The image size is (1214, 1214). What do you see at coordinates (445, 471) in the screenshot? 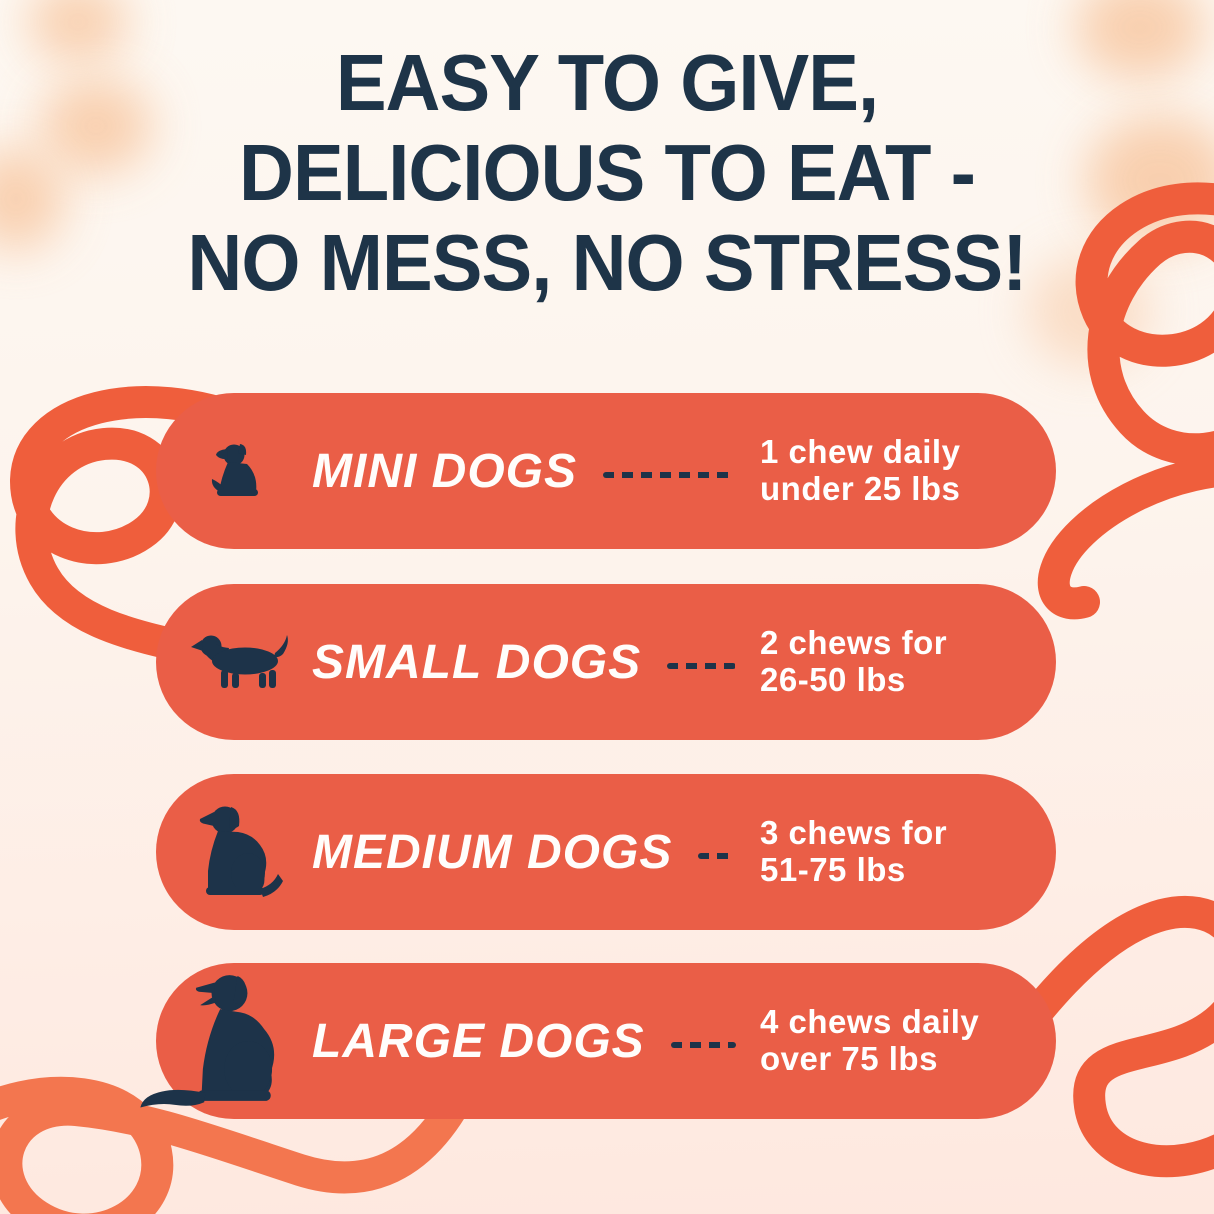
I see `row-label: MINI DOGS` at bounding box center [445, 471].